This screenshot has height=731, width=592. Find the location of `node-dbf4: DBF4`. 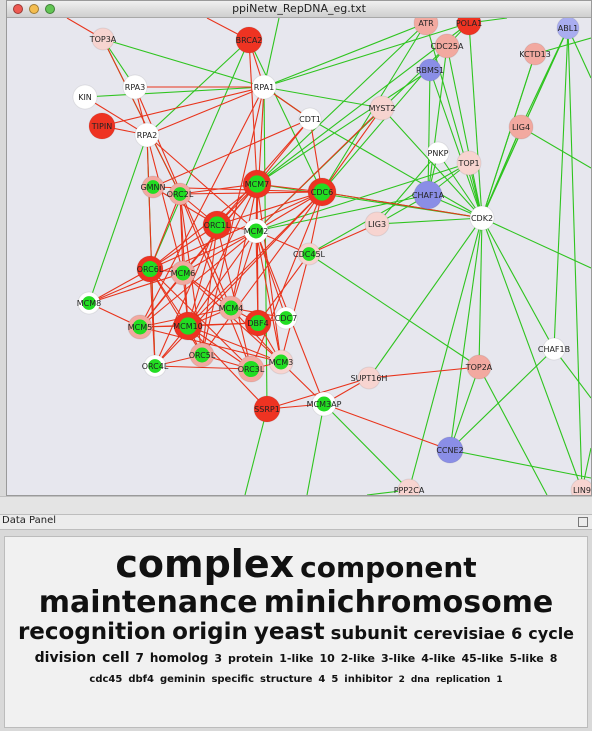

node-dbf4: DBF4 is located at coordinates (258, 323).